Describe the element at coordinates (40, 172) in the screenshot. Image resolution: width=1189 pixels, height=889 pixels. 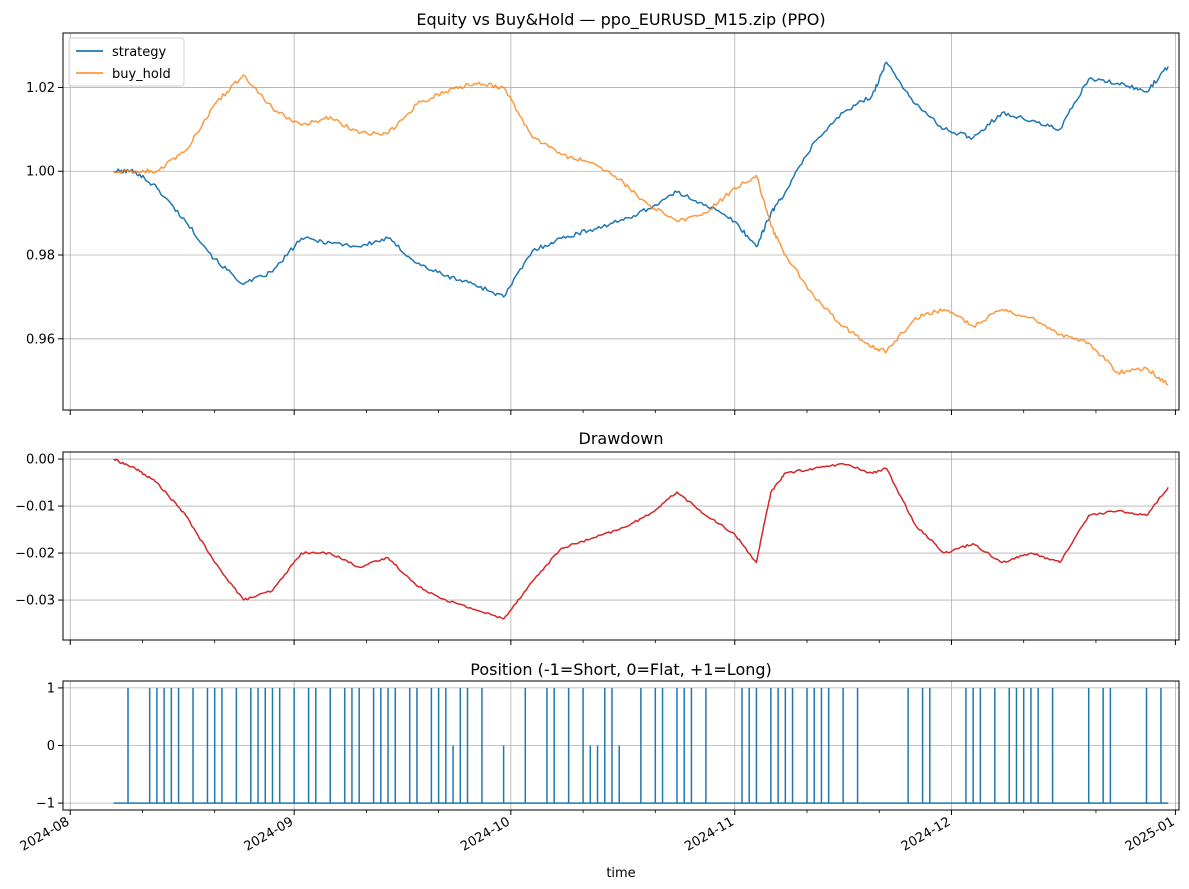
I see `y-tick-label: 1.00` at that location.